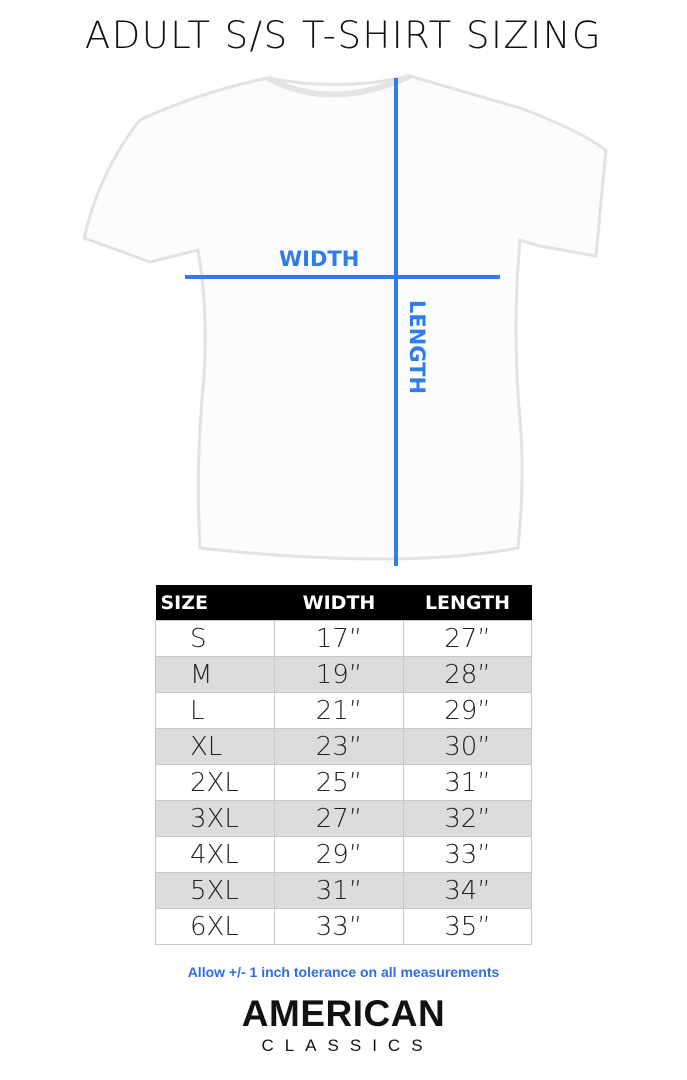 This screenshot has width=687, height=1080. Describe the element at coordinates (215, 854) in the screenshot. I see `size-cell: 4XL` at that location.